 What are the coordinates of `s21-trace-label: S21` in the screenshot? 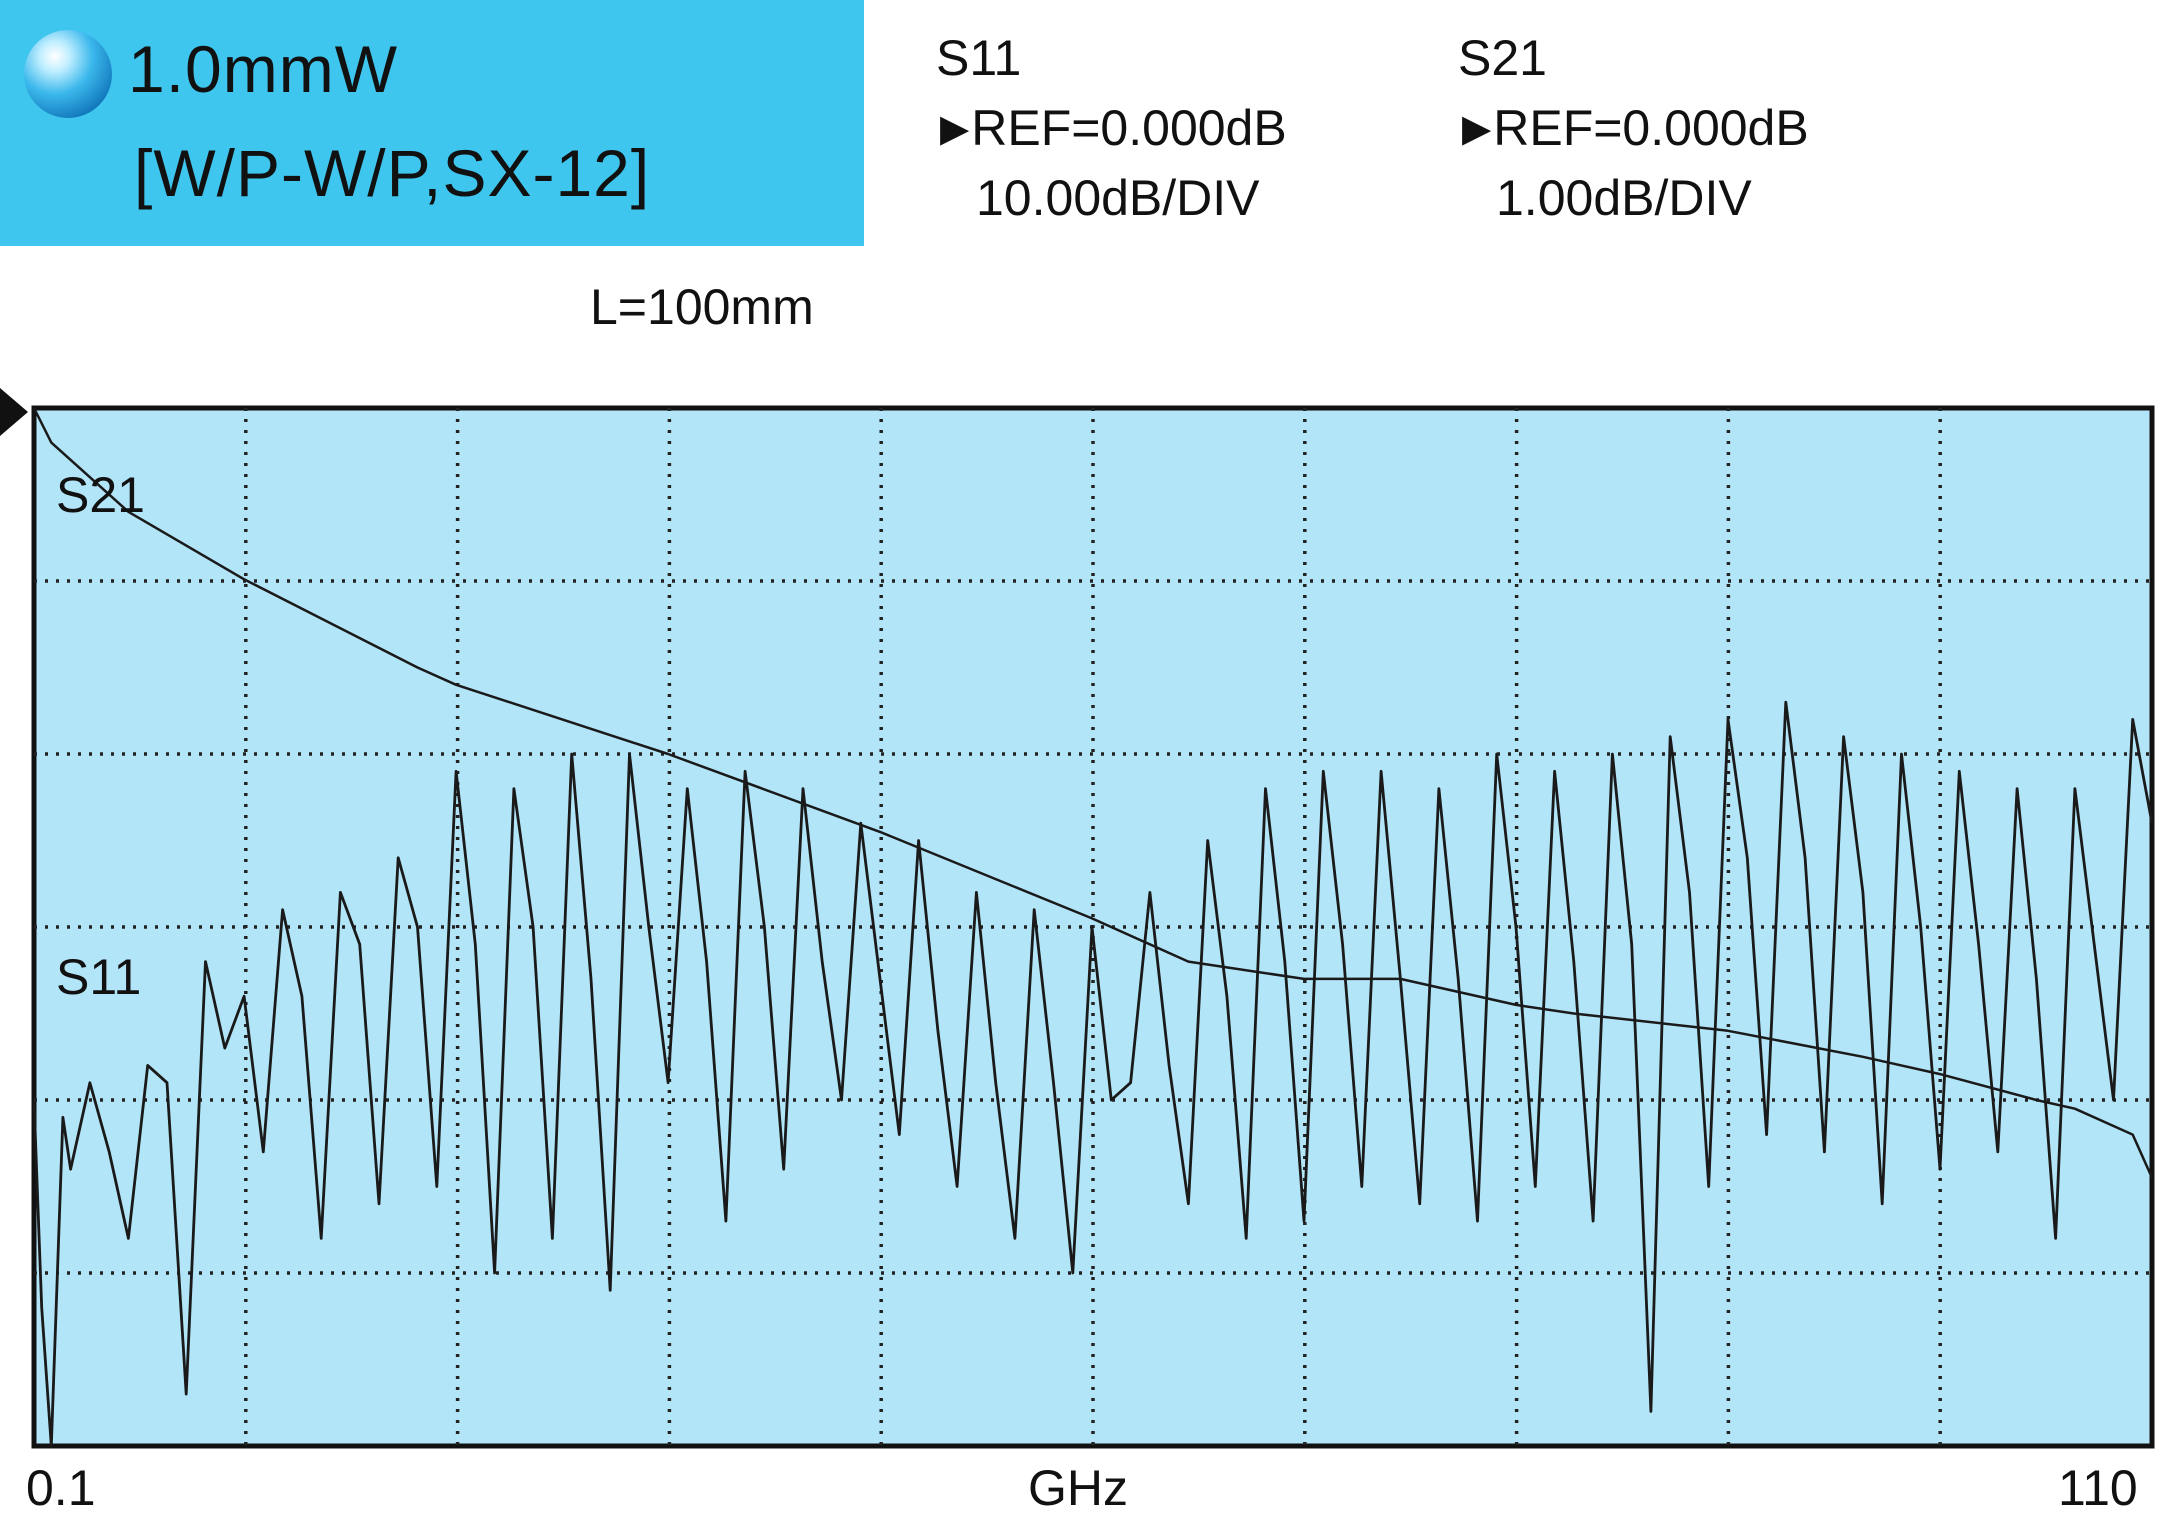 It's located at (100, 495).